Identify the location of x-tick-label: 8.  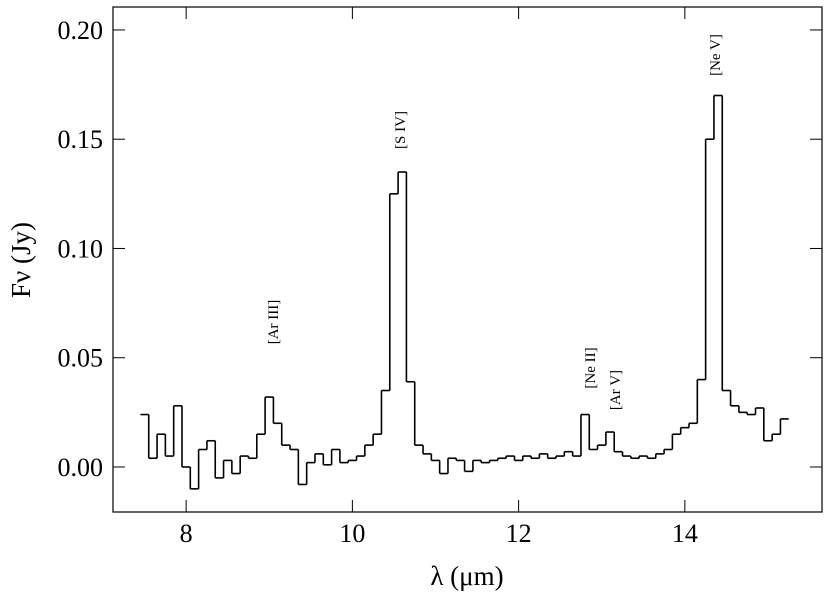
(186, 533).